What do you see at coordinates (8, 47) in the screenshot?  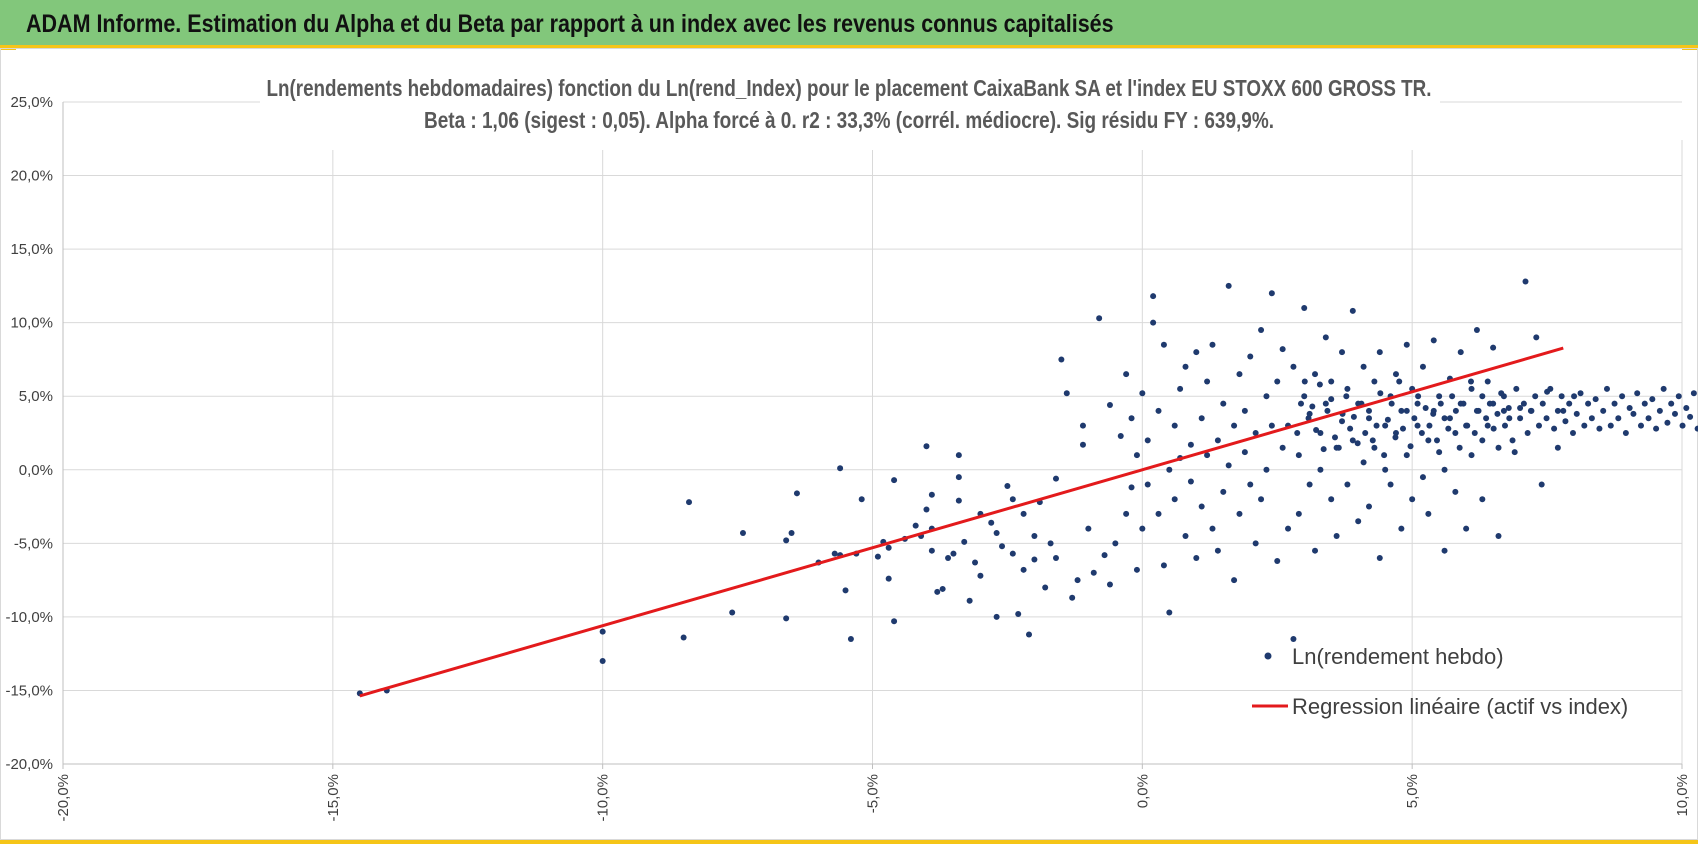 I see `corner-marker-top-left` at bounding box center [8, 47].